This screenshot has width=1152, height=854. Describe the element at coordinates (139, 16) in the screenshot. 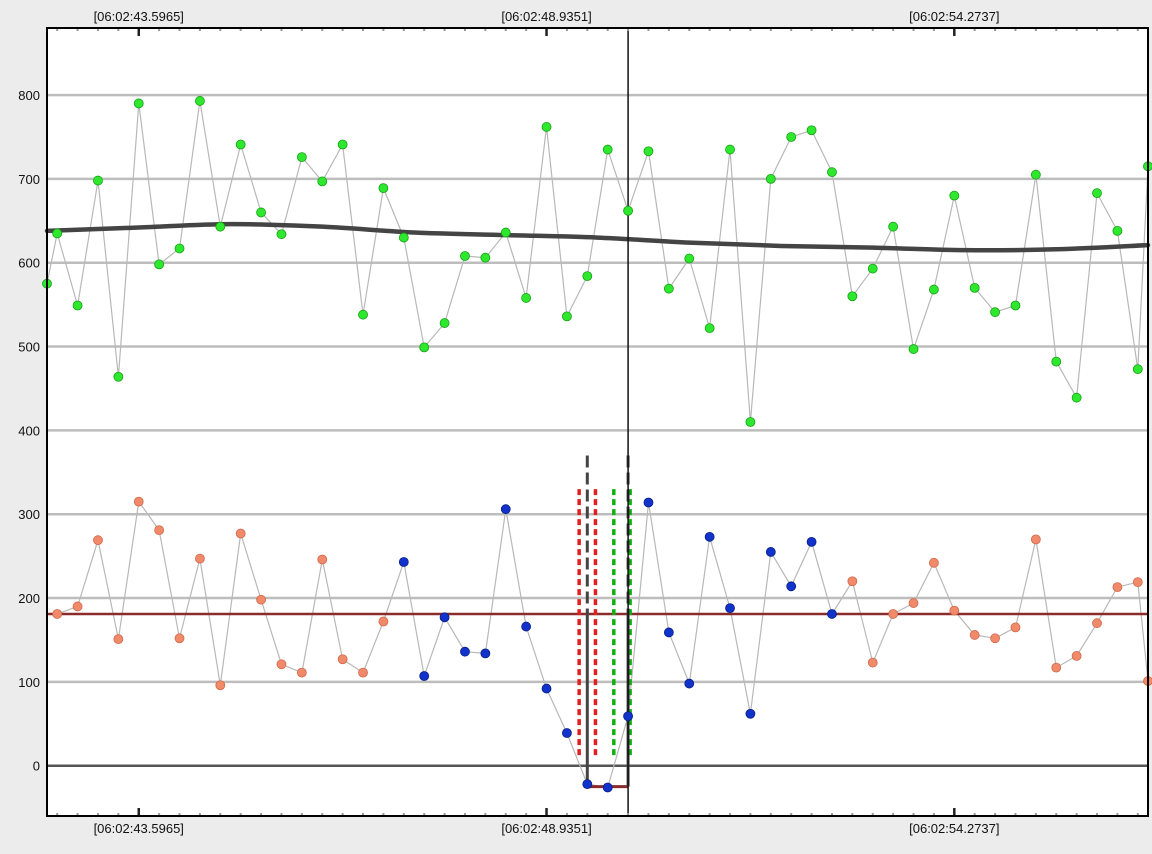

I see `x-tick-label-top: [06:02:43.5965]` at that location.